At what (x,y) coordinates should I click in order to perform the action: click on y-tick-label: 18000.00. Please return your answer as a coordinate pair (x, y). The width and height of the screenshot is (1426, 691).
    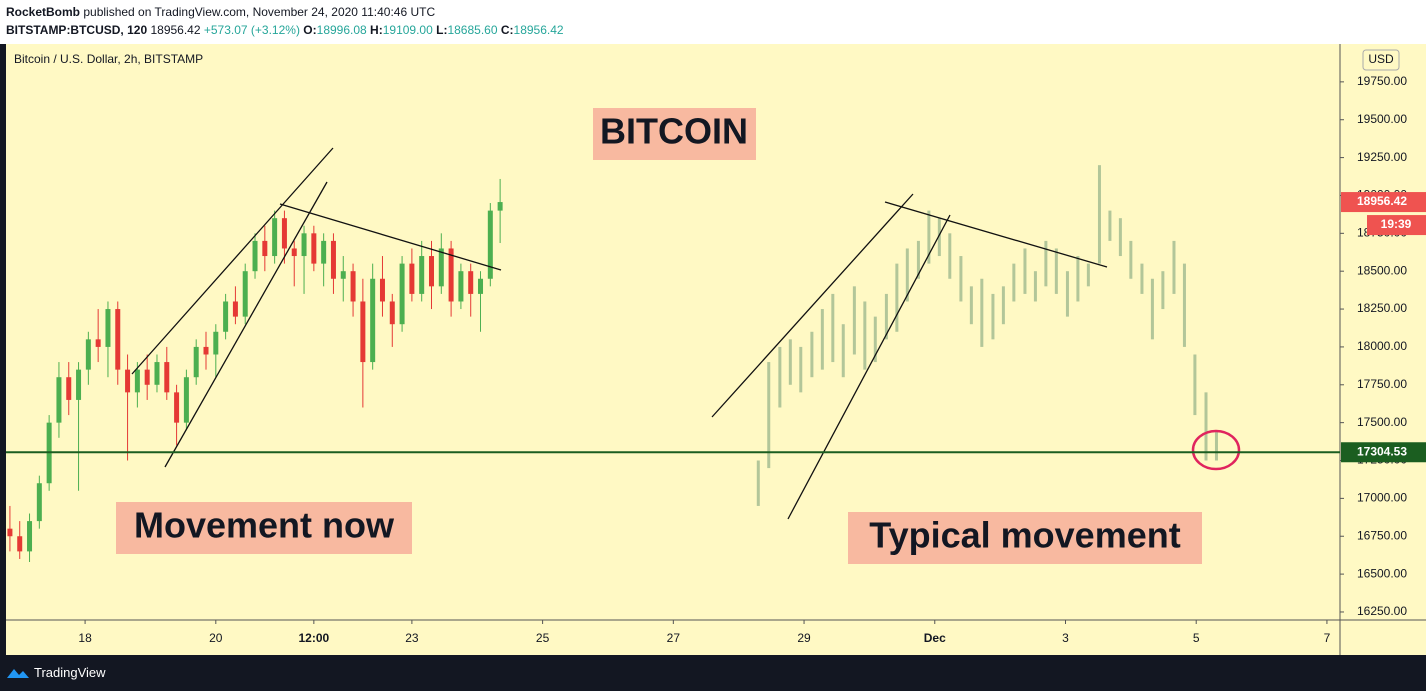
    Looking at the image, I should click on (1382, 346).